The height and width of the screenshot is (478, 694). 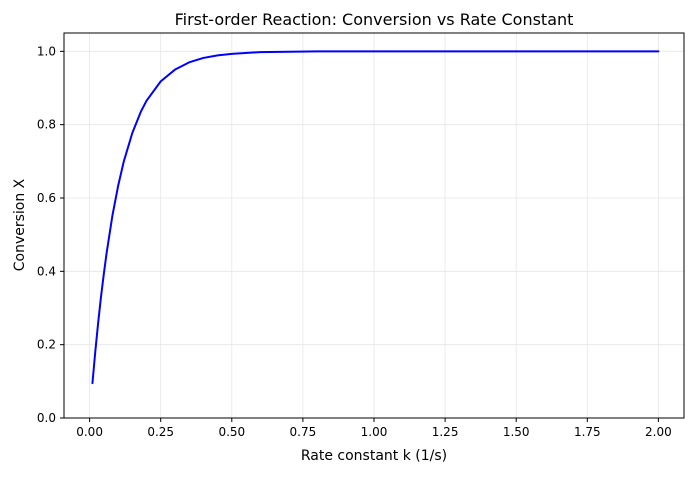 What do you see at coordinates (46, 345) in the screenshot?
I see `y-tick-label: 0.2` at bounding box center [46, 345].